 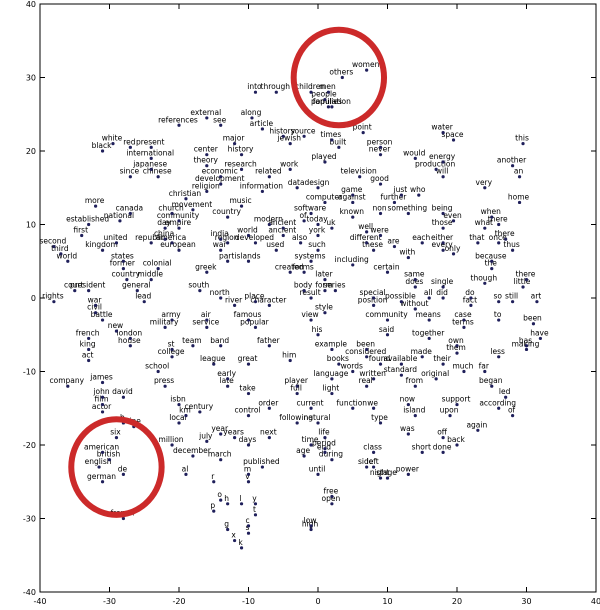 What do you see at coordinates (150, 141) in the screenshot?
I see `point-label: present` at bounding box center [150, 141].